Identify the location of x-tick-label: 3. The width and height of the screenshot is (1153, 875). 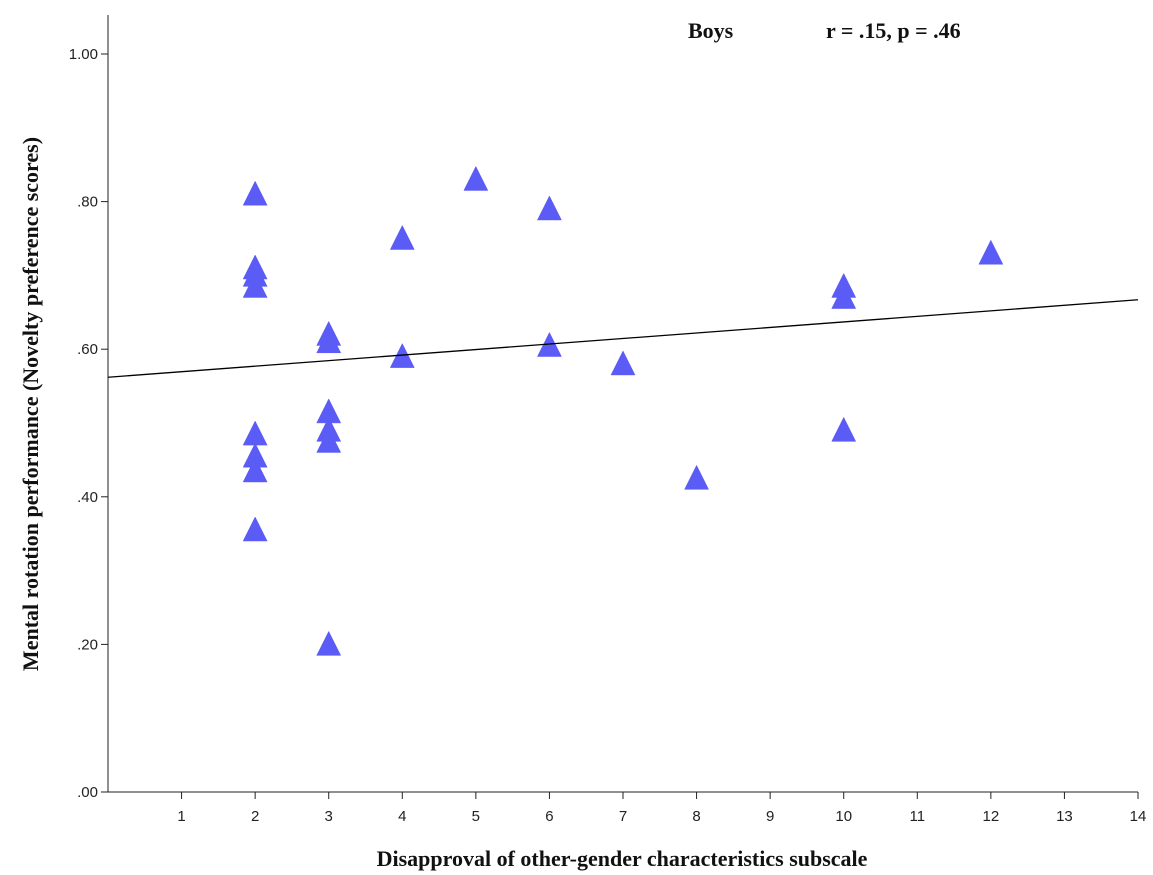
(329, 816).